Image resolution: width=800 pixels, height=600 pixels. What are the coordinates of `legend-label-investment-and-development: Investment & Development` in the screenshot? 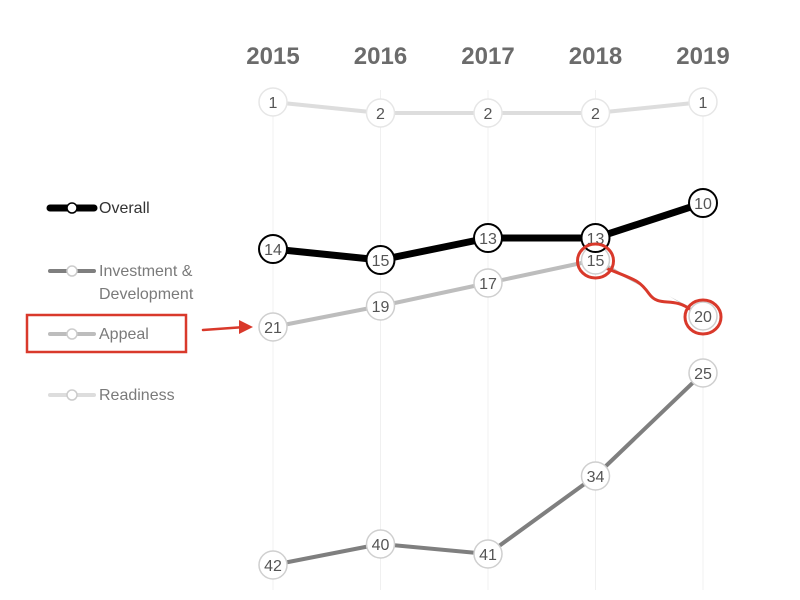 It's located at (146, 283).